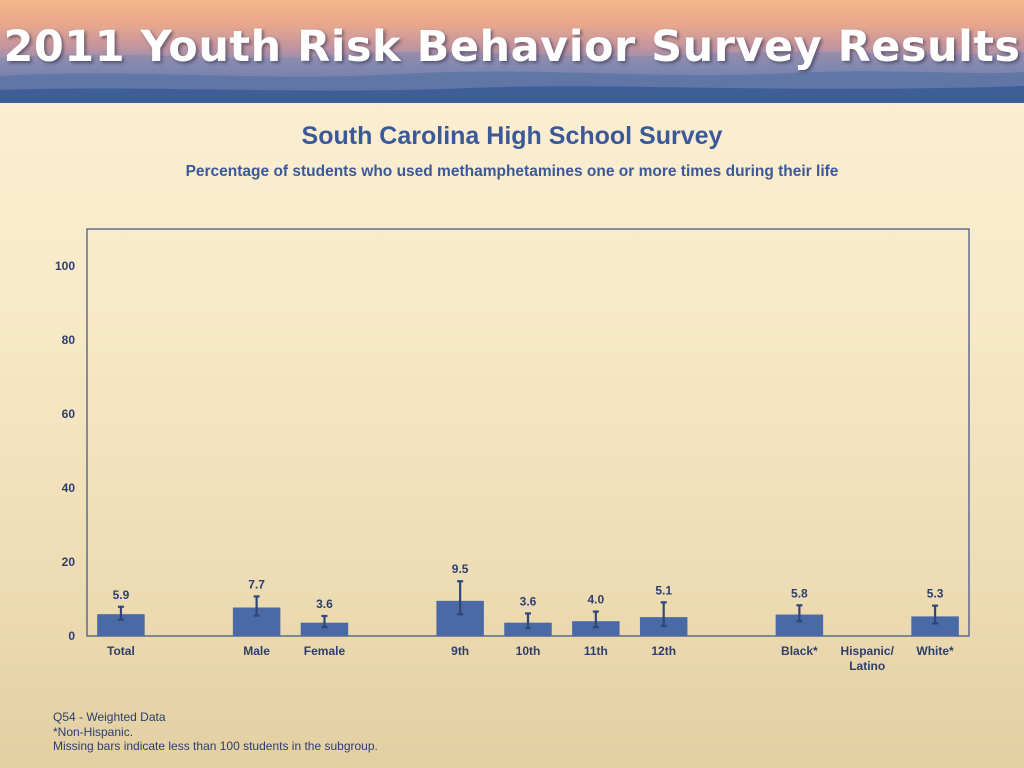 The image size is (1024, 768). Describe the element at coordinates (65, 266) in the screenshot. I see `y-tick-label: 100` at that location.